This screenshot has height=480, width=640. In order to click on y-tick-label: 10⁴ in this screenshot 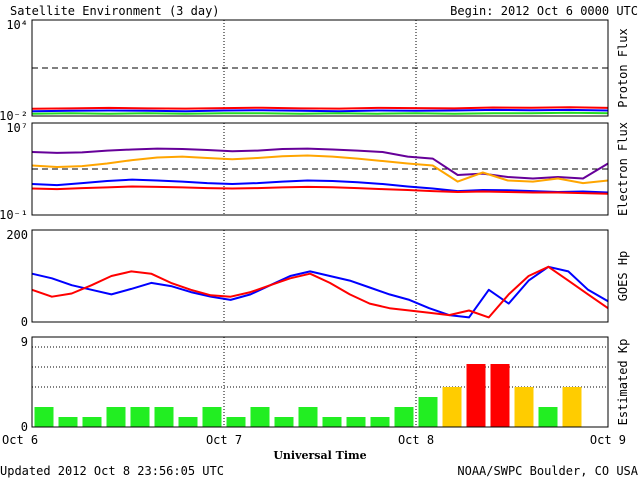, I will do `click(17, 25)`.